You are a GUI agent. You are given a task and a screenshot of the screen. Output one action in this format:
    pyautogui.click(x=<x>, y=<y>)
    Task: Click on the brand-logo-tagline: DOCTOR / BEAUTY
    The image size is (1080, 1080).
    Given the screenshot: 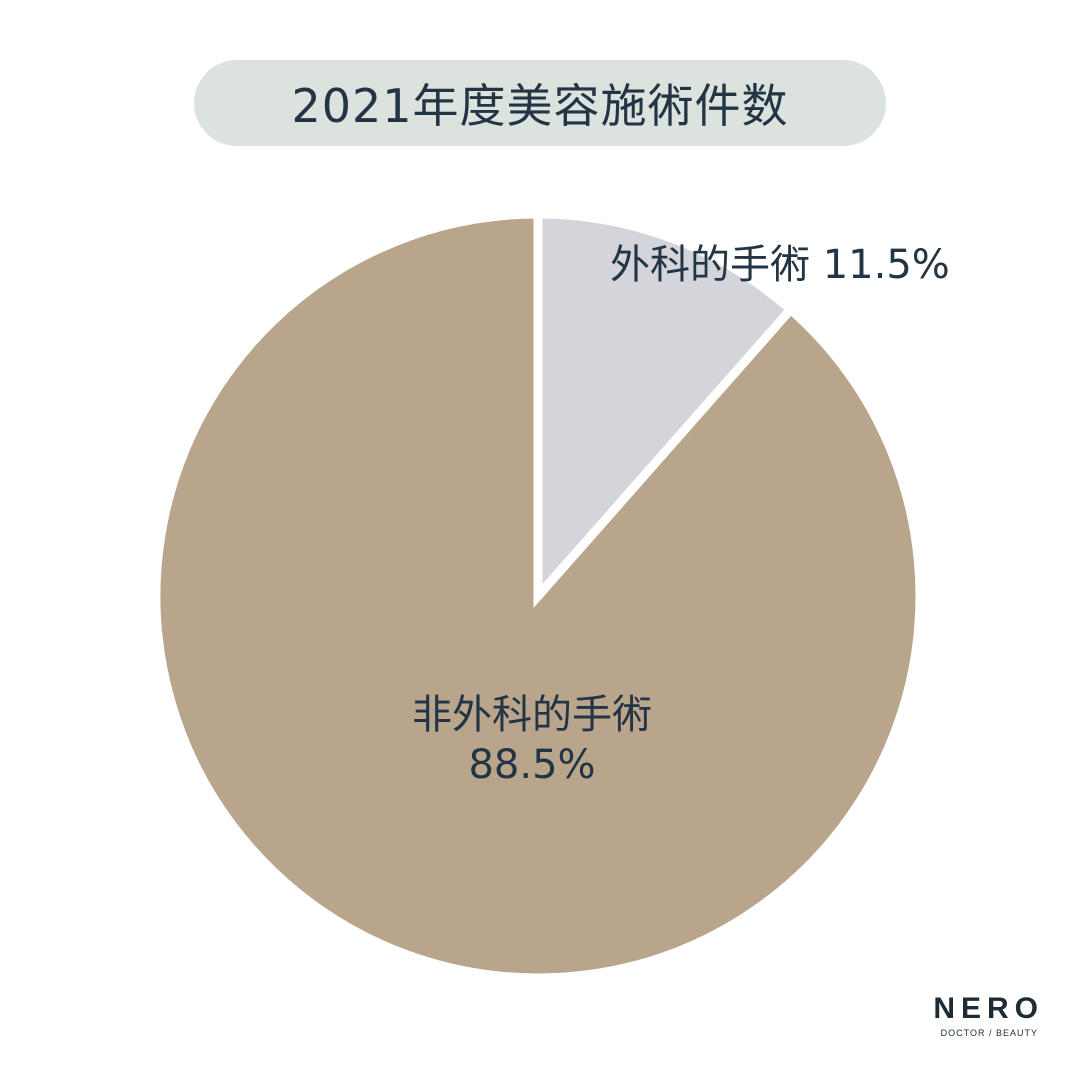 What is the action you would take?
    pyautogui.click(x=989, y=1033)
    